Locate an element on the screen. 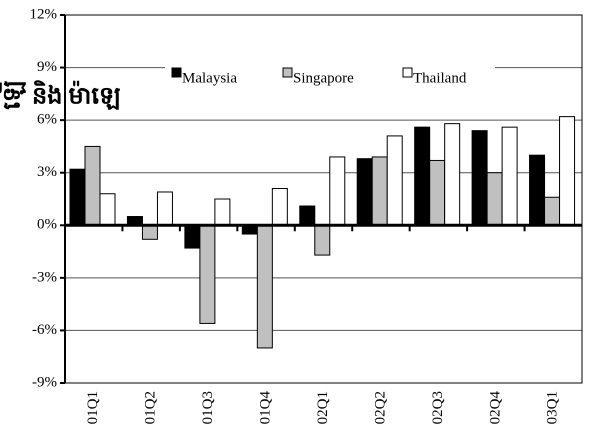 This screenshot has height=443, width=591. legend-label: Thailand is located at coordinates (440, 78).